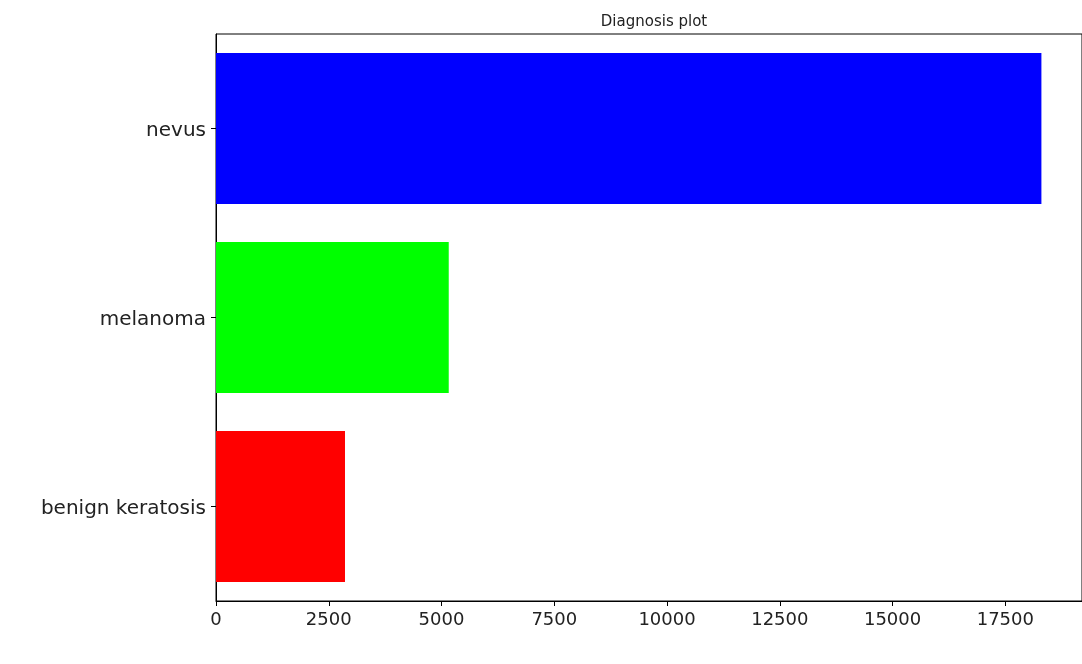  Describe the element at coordinates (441, 618) in the screenshot. I see `x-tick-label: 5000` at that location.